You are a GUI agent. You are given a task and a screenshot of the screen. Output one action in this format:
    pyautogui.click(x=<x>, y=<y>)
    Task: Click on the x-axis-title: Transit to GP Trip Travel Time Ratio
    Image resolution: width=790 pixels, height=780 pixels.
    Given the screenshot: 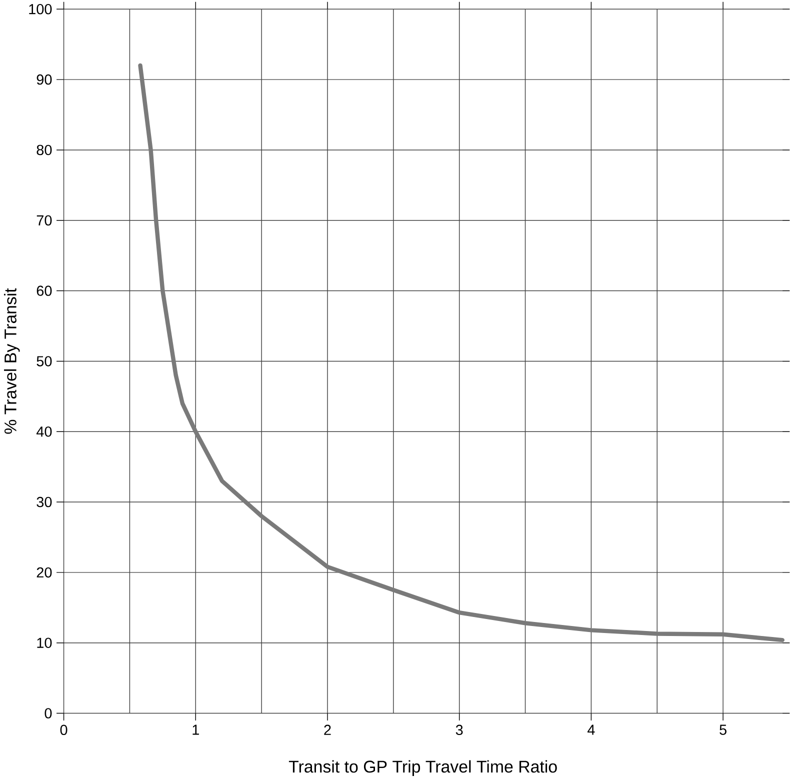 What is the action you would take?
    pyautogui.click(x=422, y=768)
    